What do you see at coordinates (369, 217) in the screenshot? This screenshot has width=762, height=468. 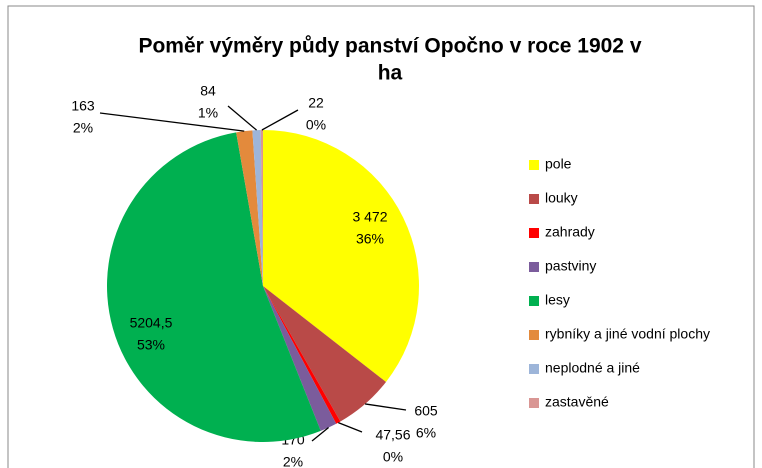 I see `data-label: 3 472` at bounding box center [369, 217].